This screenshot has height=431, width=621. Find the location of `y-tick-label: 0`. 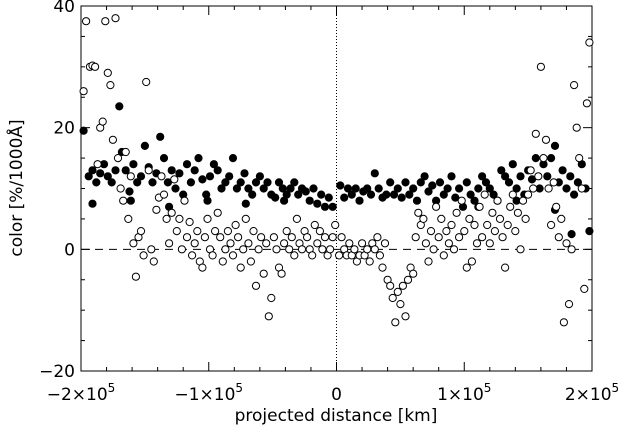

y-tick-label: 0 is located at coordinates (69, 250).